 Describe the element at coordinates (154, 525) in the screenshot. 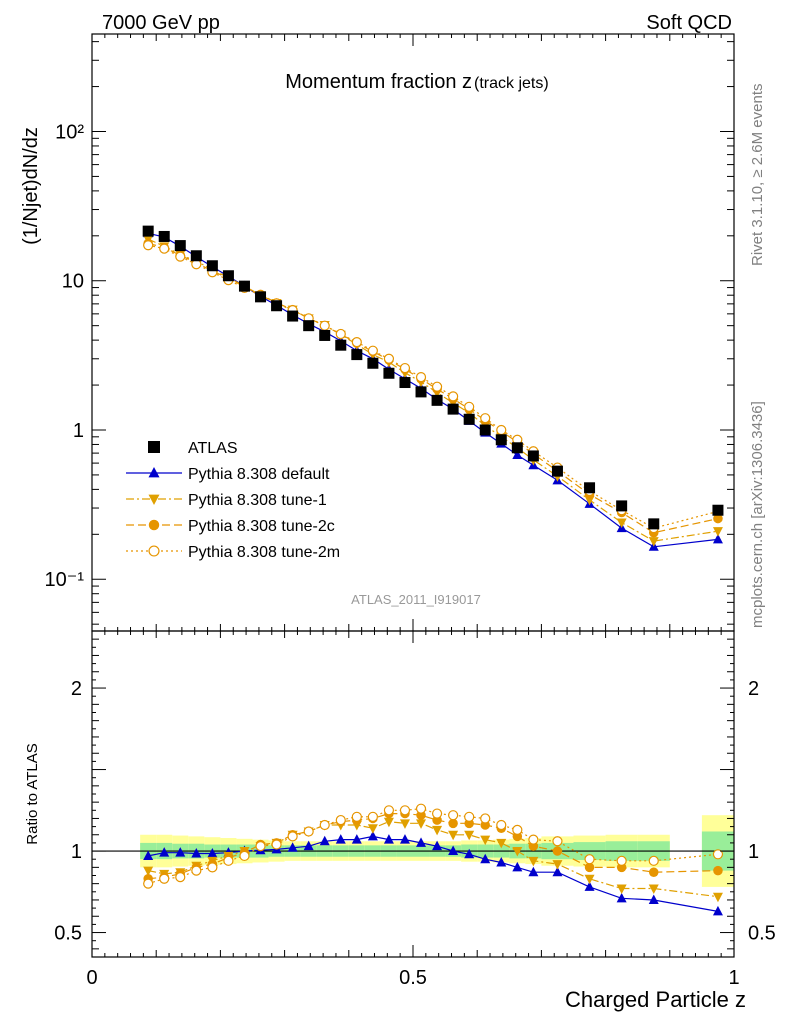

I see `legend-marker-pythia-8-308-tune-2c` at that location.